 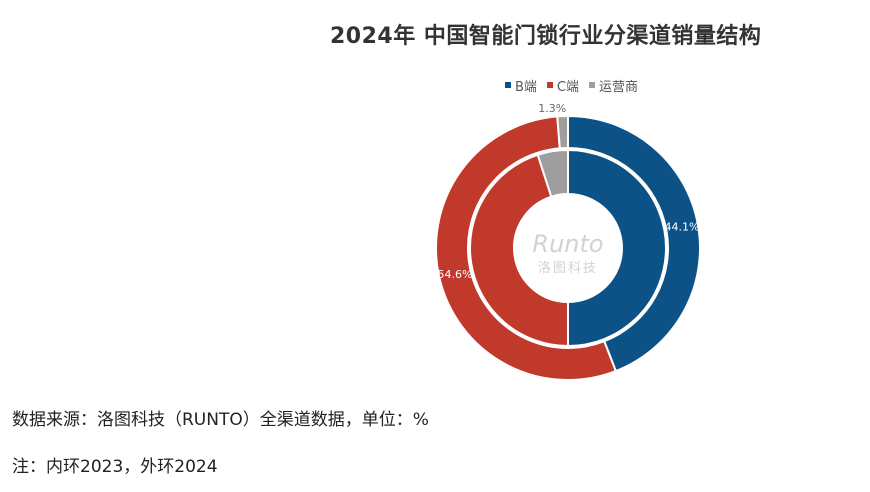 I want to click on legend-item-operator: 运营商, so click(x=613, y=85).